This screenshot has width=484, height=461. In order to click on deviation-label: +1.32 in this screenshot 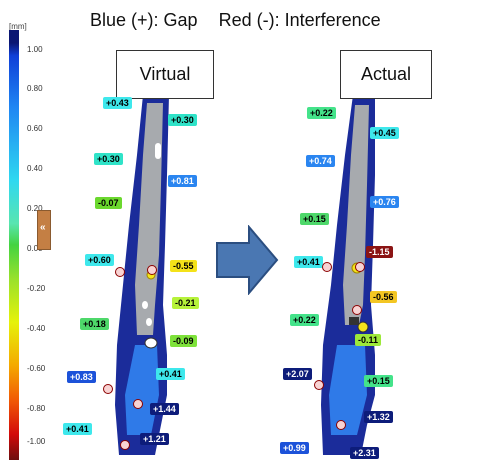, I will do `click(378, 417)`.